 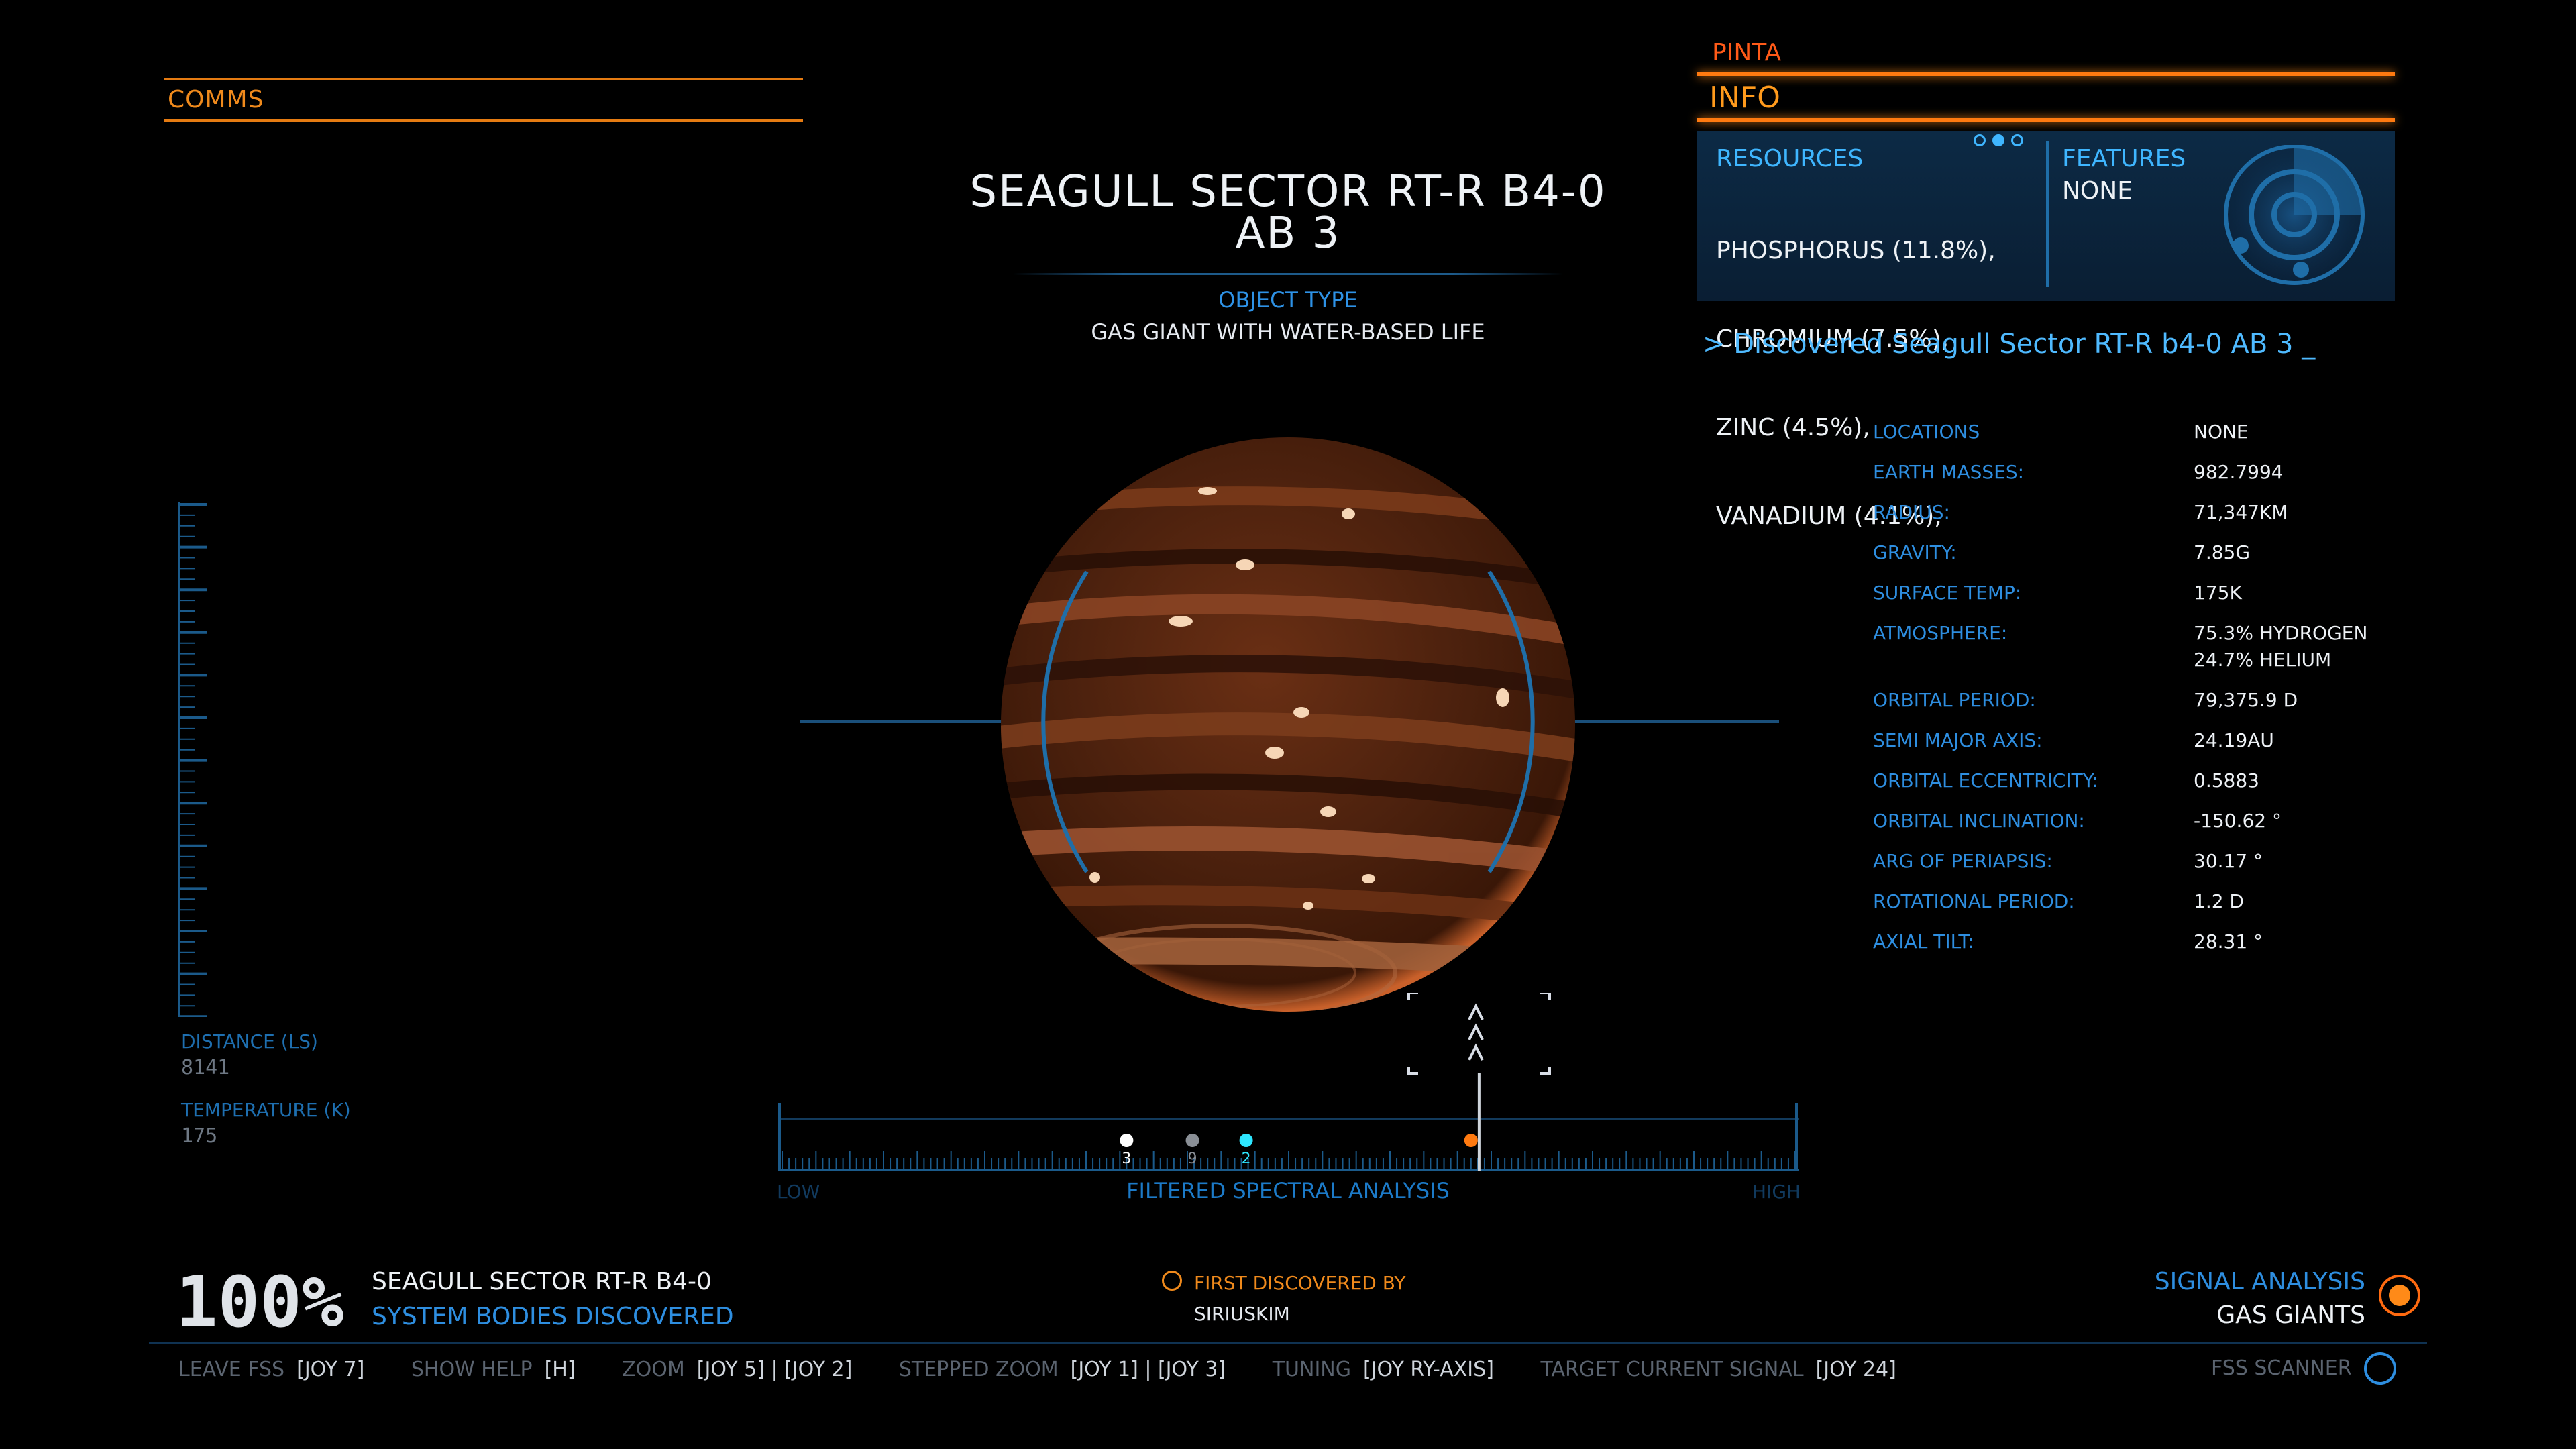 What do you see at coordinates (216, 99) in the screenshot?
I see `comms-title: COMMS` at bounding box center [216, 99].